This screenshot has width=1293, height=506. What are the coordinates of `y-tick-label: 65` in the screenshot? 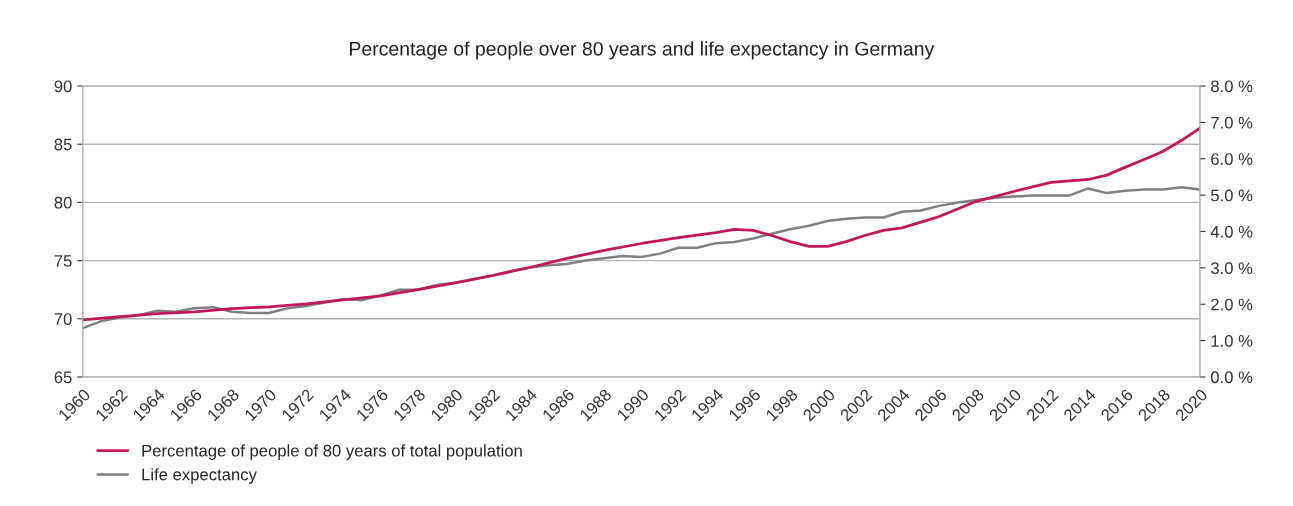 It's located at (63, 377).